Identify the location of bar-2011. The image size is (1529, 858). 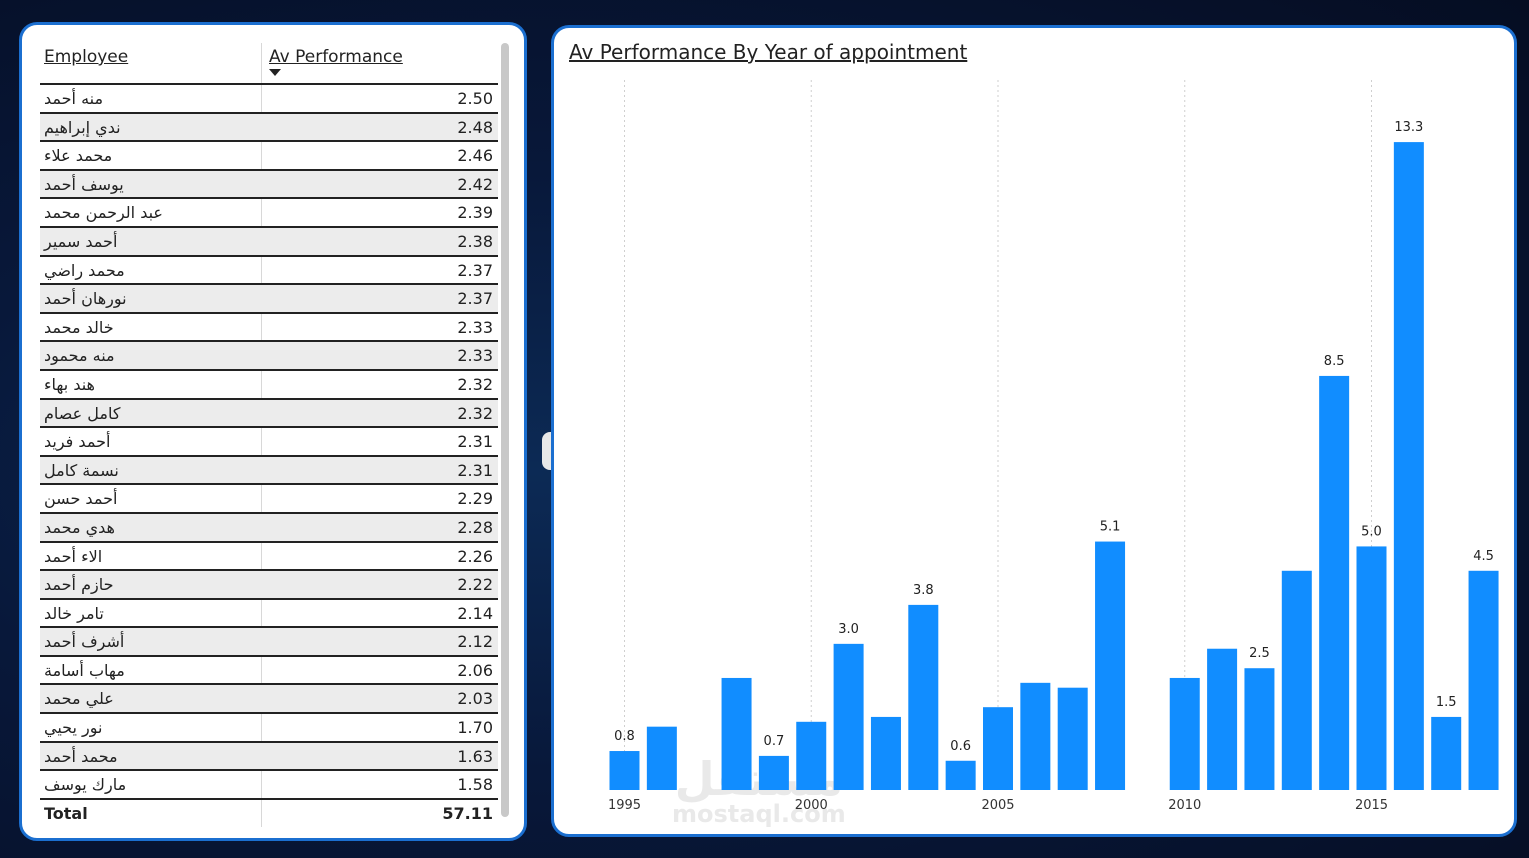
(1222, 719).